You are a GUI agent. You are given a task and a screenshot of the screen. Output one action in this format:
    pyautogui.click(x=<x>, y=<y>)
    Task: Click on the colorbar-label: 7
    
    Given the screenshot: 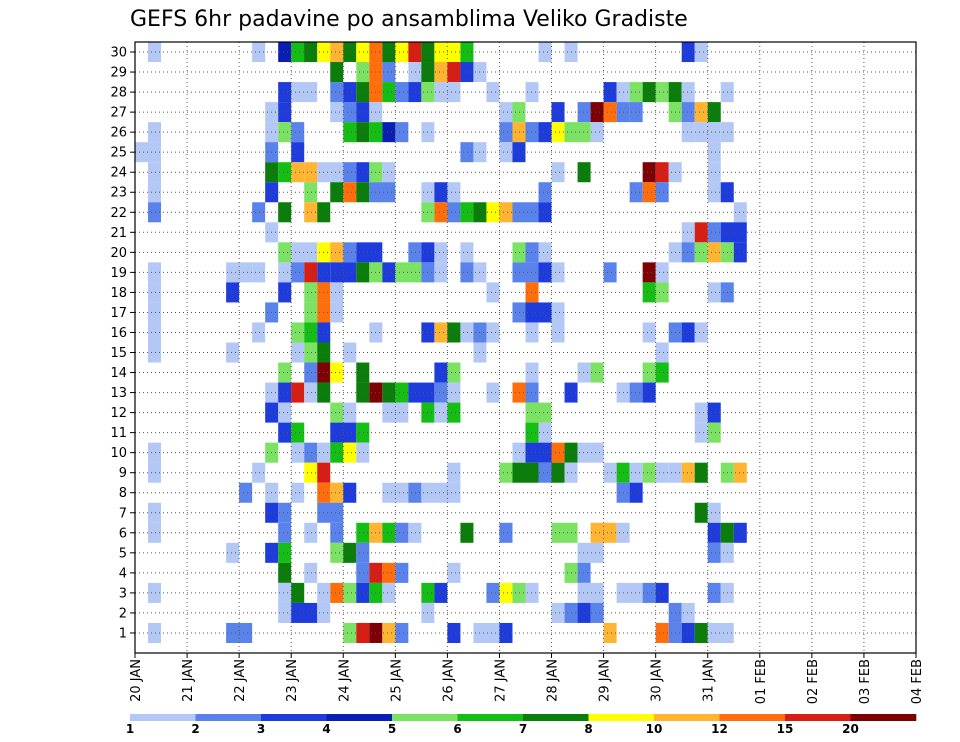 What is the action you would take?
    pyautogui.click(x=523, y=729)
    